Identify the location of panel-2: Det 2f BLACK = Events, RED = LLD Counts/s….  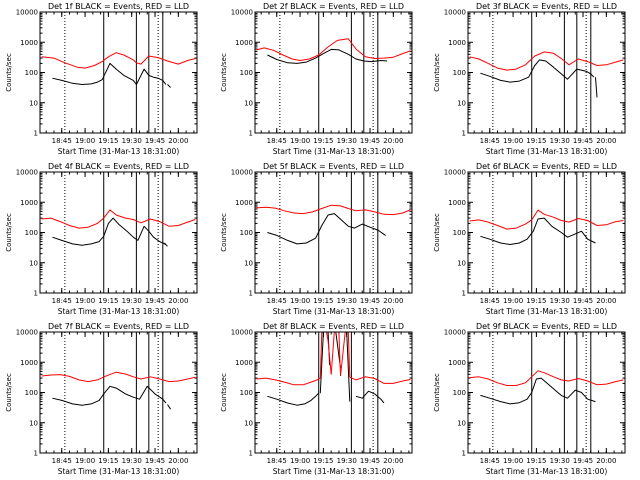
(316, 79).